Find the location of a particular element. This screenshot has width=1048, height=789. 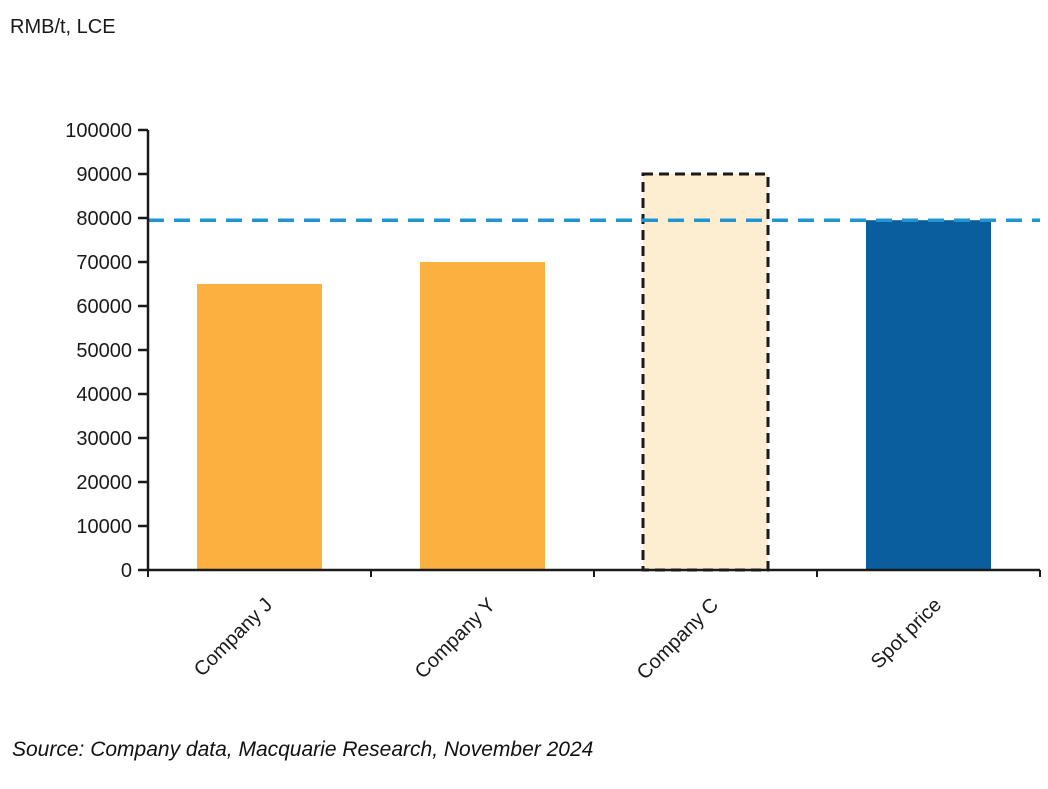

y-tick-label: 100000 is located at coordinates (98, 131).